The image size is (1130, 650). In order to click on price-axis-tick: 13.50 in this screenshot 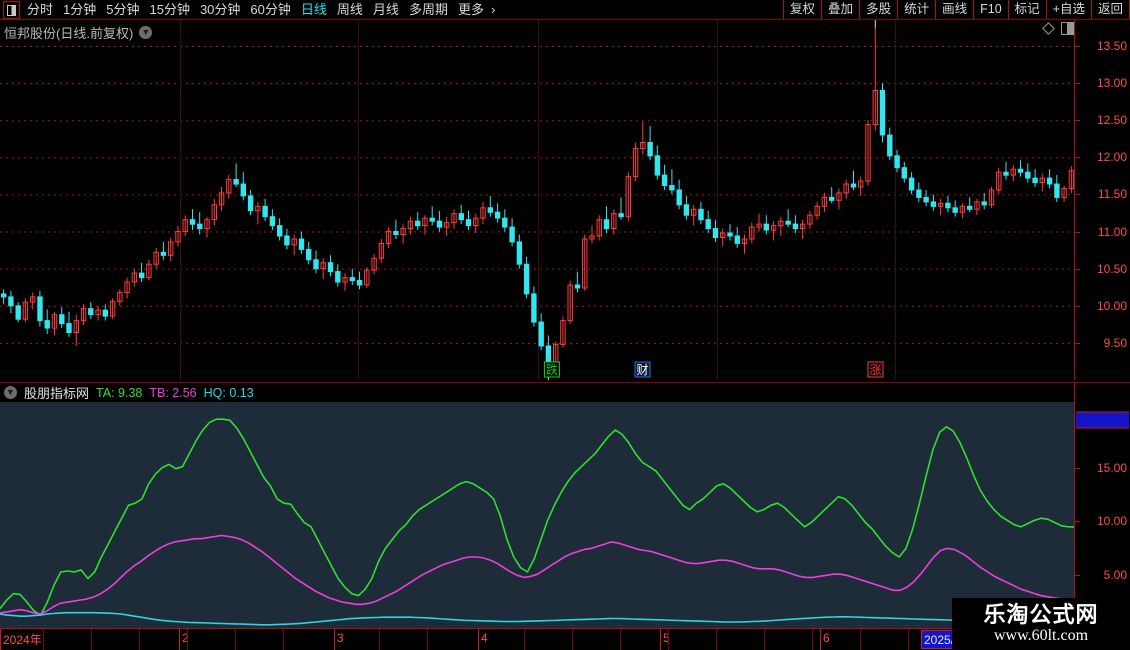, I will do `click(1111, 45)`.